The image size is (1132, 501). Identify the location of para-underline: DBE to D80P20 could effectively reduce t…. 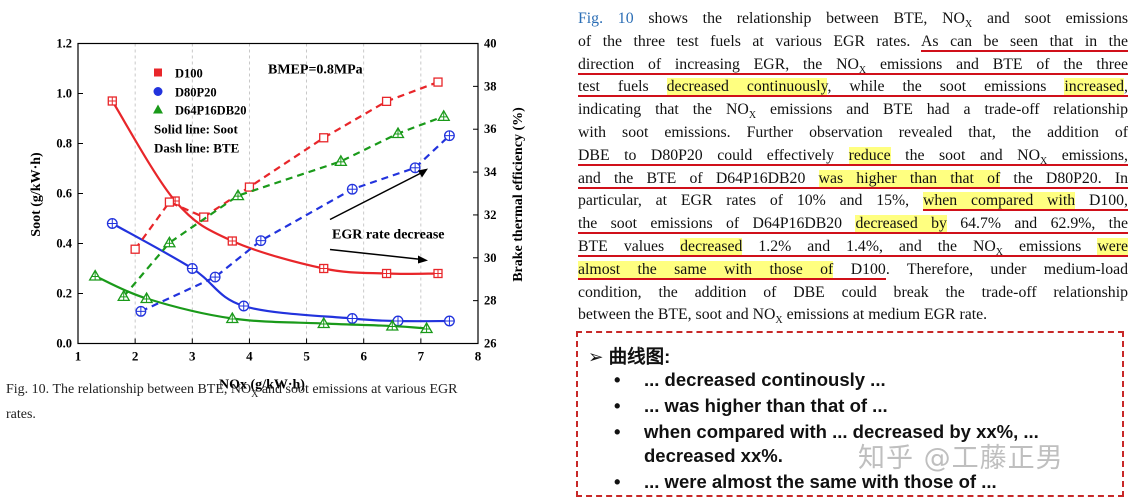
(853, 156).